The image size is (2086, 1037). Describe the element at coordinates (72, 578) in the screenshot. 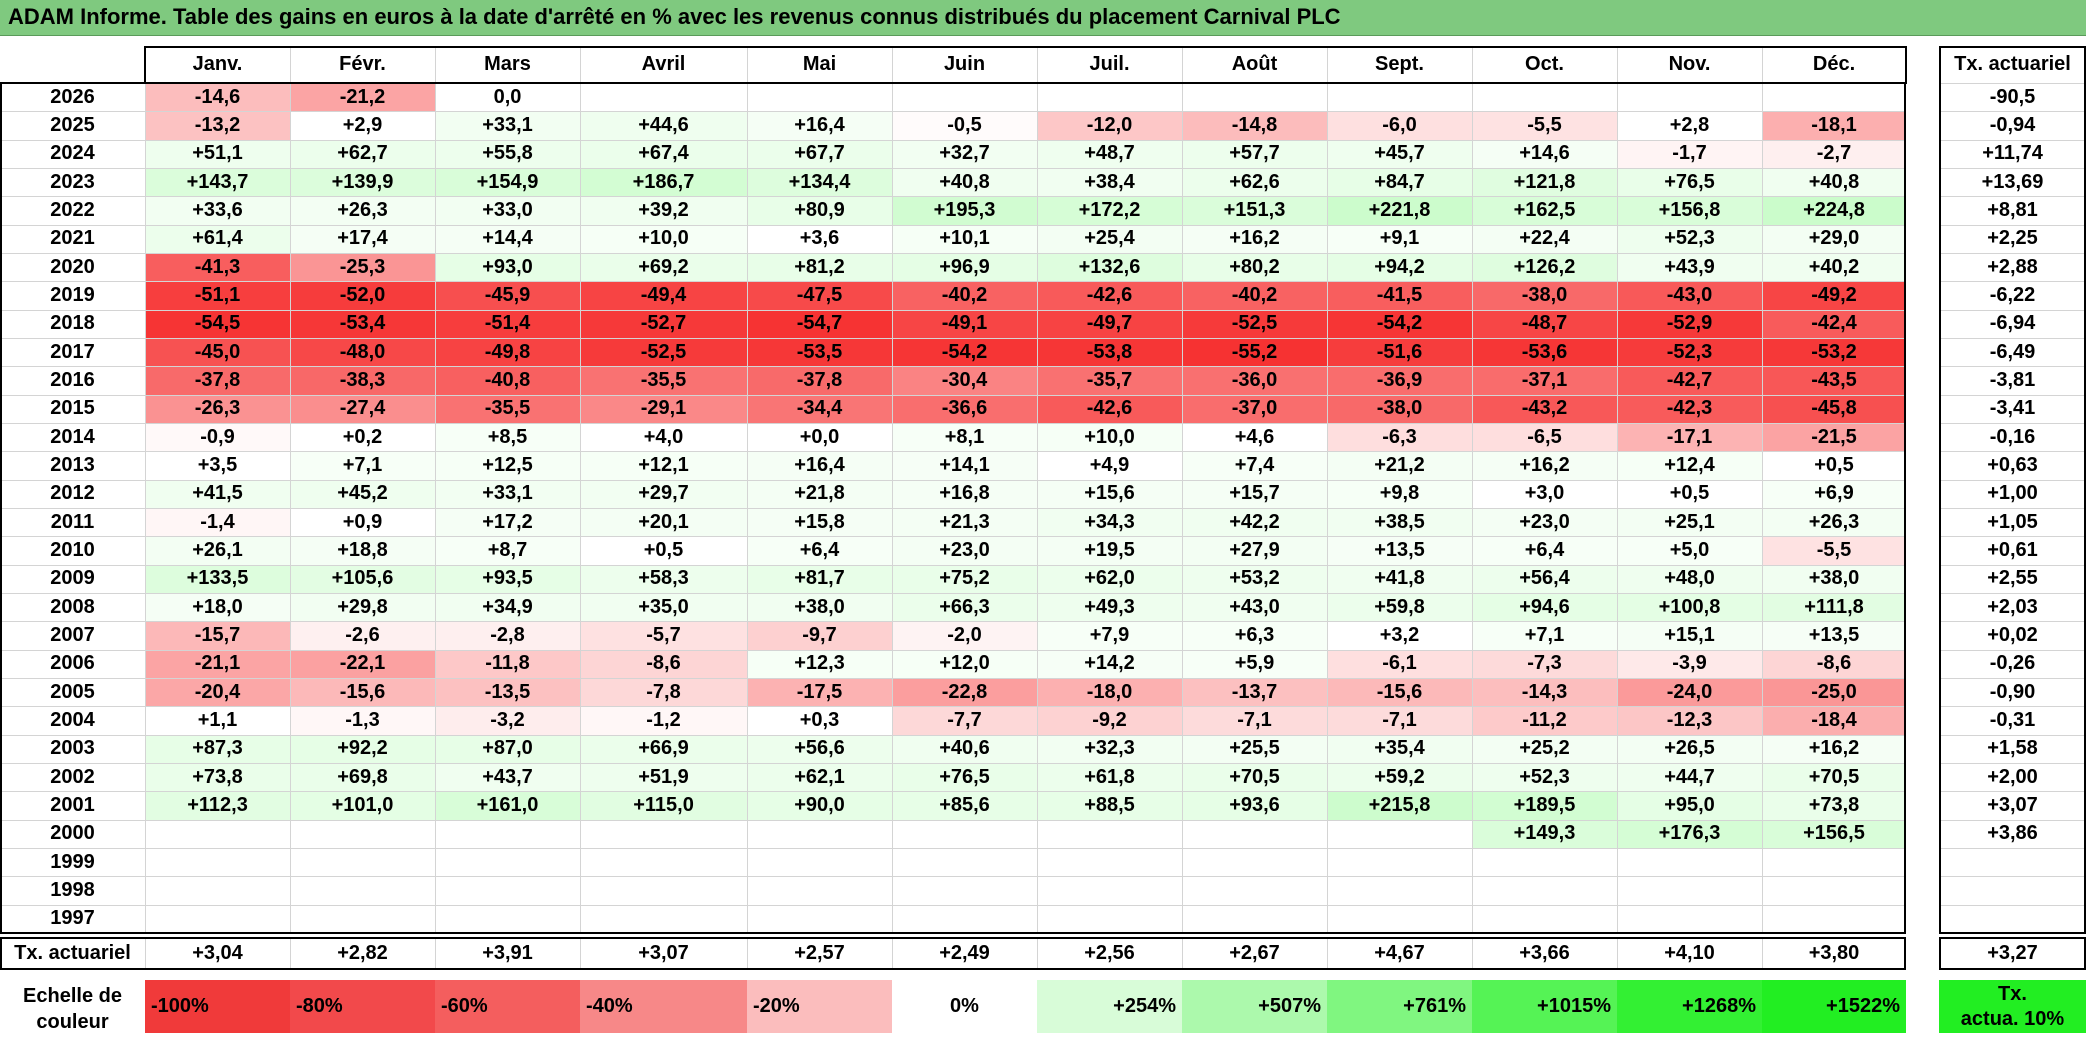

I see `year-label: 2009` at that location.